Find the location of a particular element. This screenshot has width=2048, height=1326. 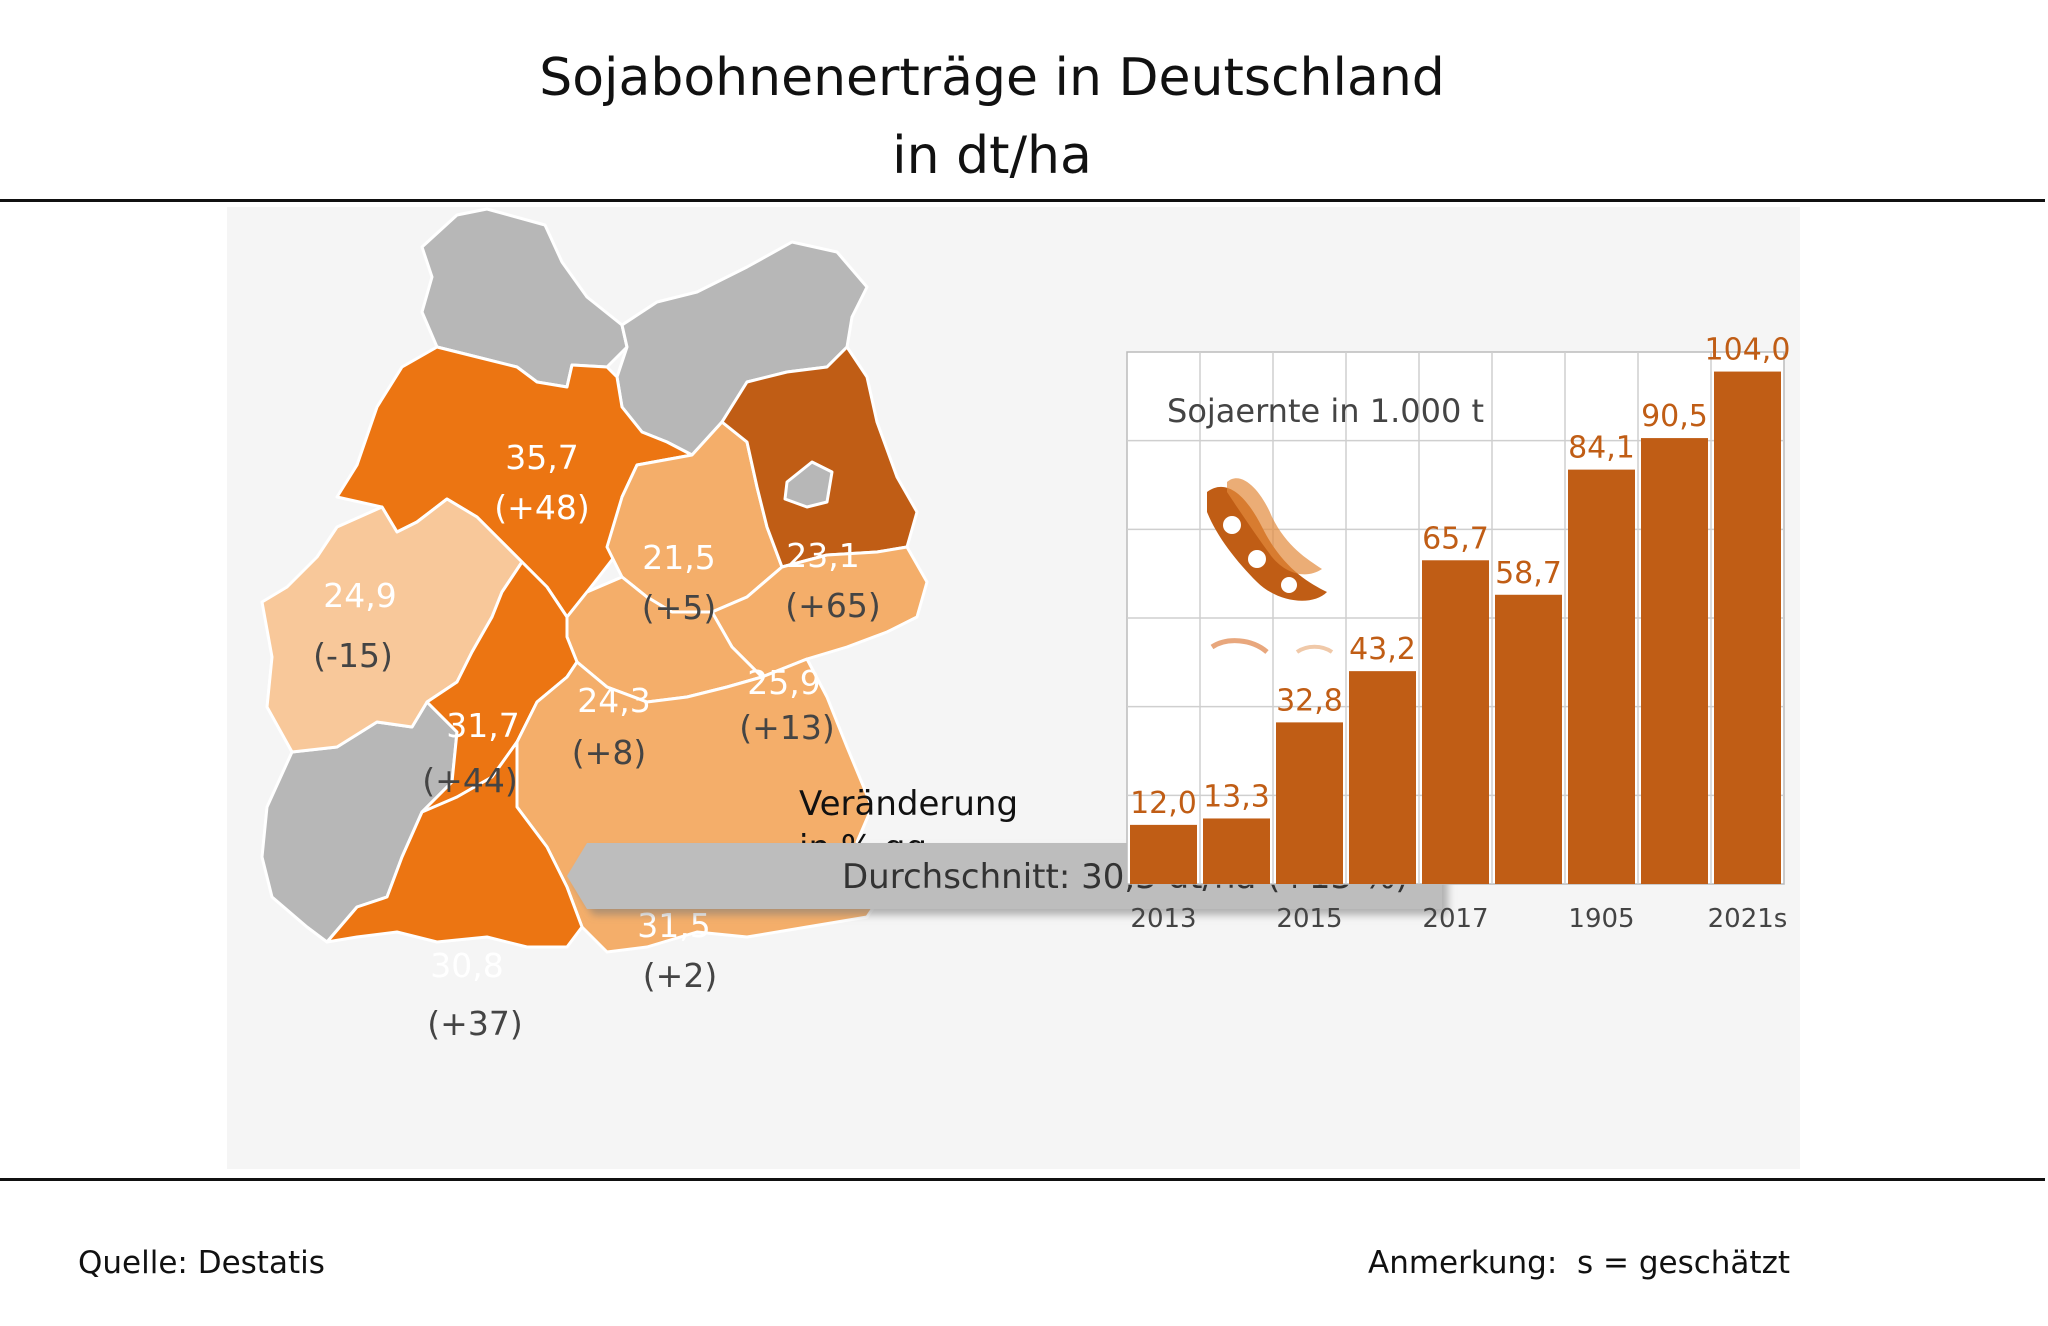

x-tick-2013: 2013 is located at coordinates (1163, 919).